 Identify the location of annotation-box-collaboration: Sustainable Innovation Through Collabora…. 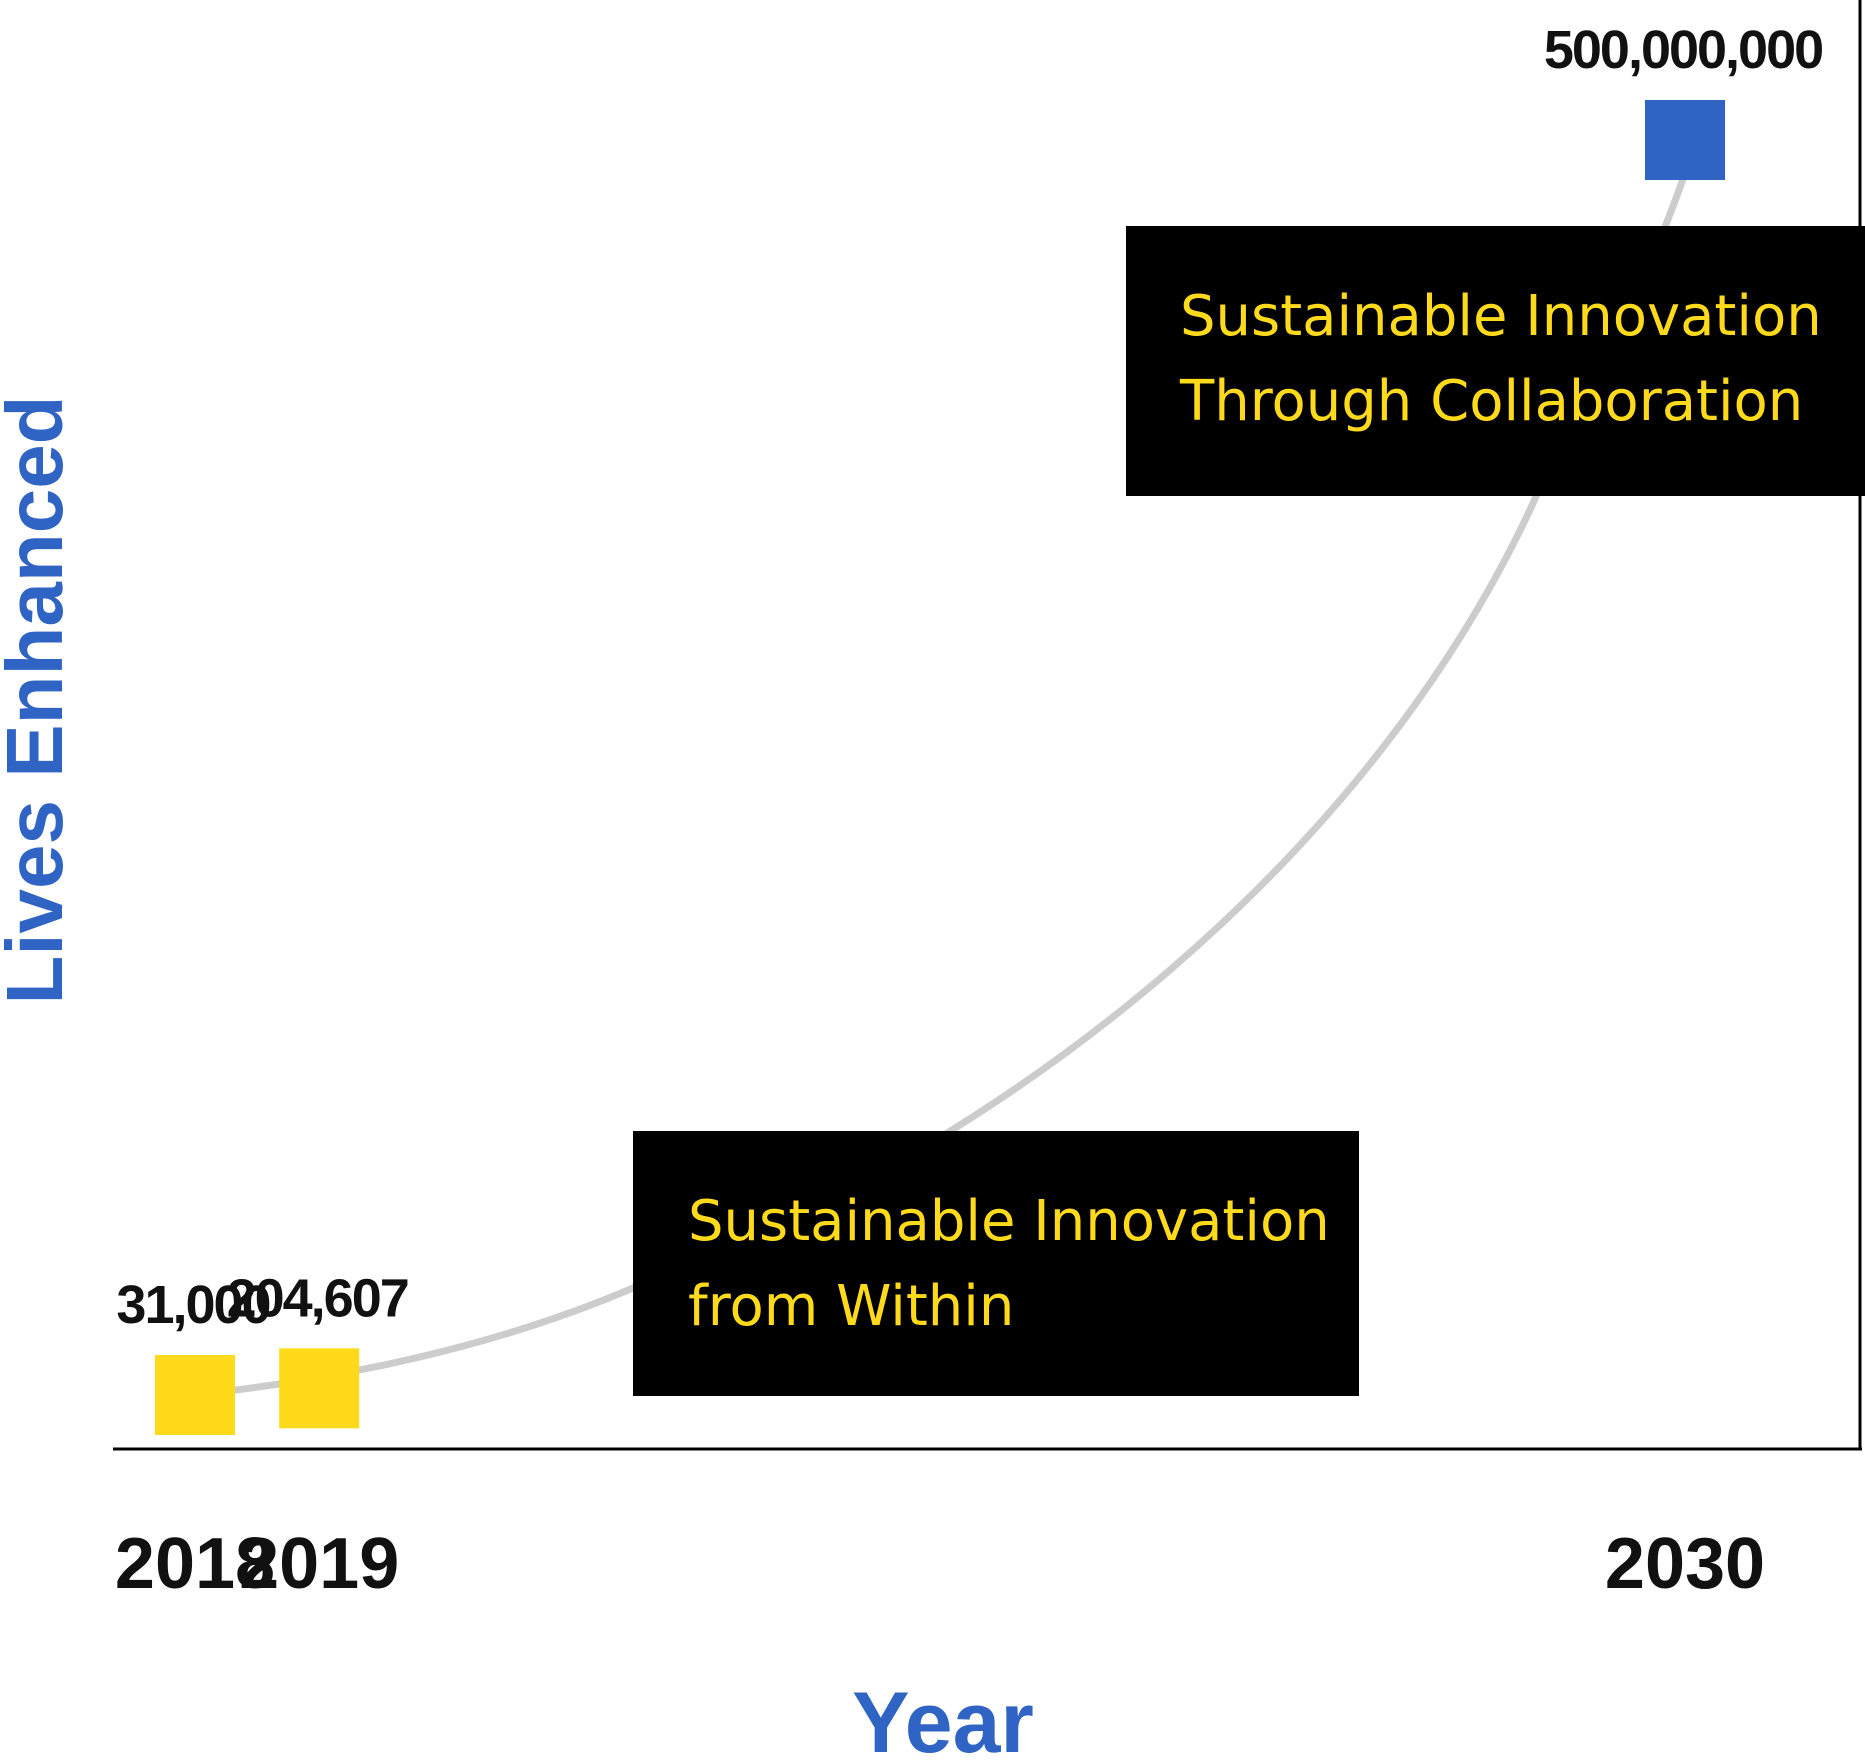
(1495, 361).